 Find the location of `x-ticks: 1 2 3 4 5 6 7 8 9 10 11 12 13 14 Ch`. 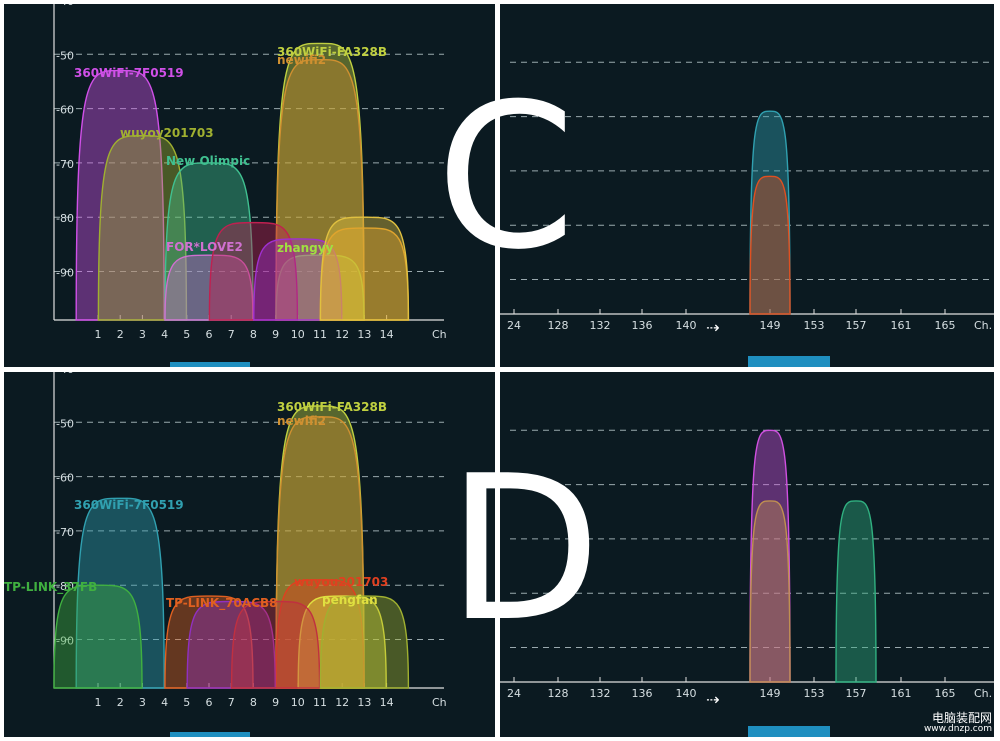

x-ticks: 1 2 3 4 5 6 7 8 9 10 11 12 13 14 Ch is located at coordinates (271, 328).